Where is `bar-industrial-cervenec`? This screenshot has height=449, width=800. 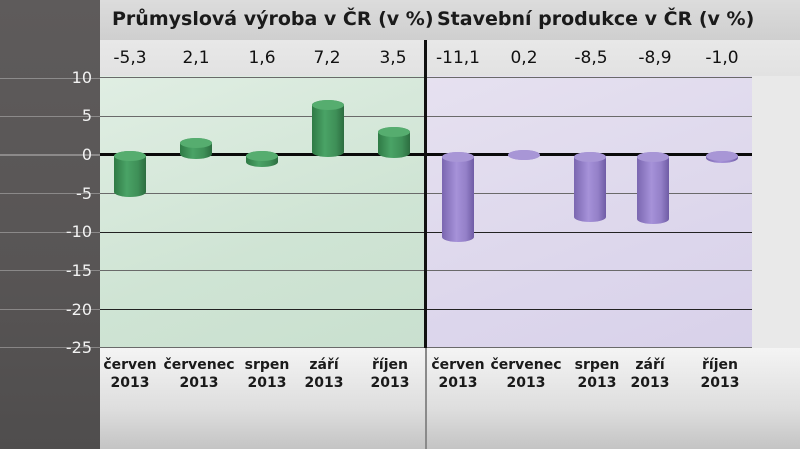 bar-industrial-cervenec is located at coordinates (196, 148).